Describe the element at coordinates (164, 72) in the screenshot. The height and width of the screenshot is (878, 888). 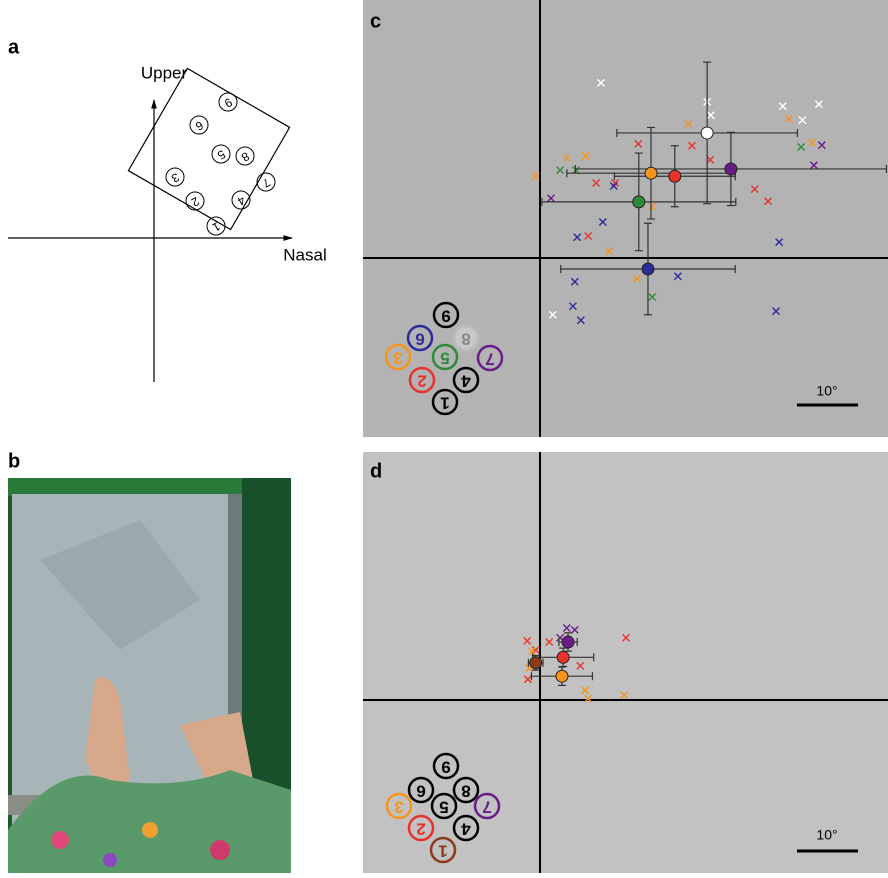
I see `axis-label: Upper` at that location.